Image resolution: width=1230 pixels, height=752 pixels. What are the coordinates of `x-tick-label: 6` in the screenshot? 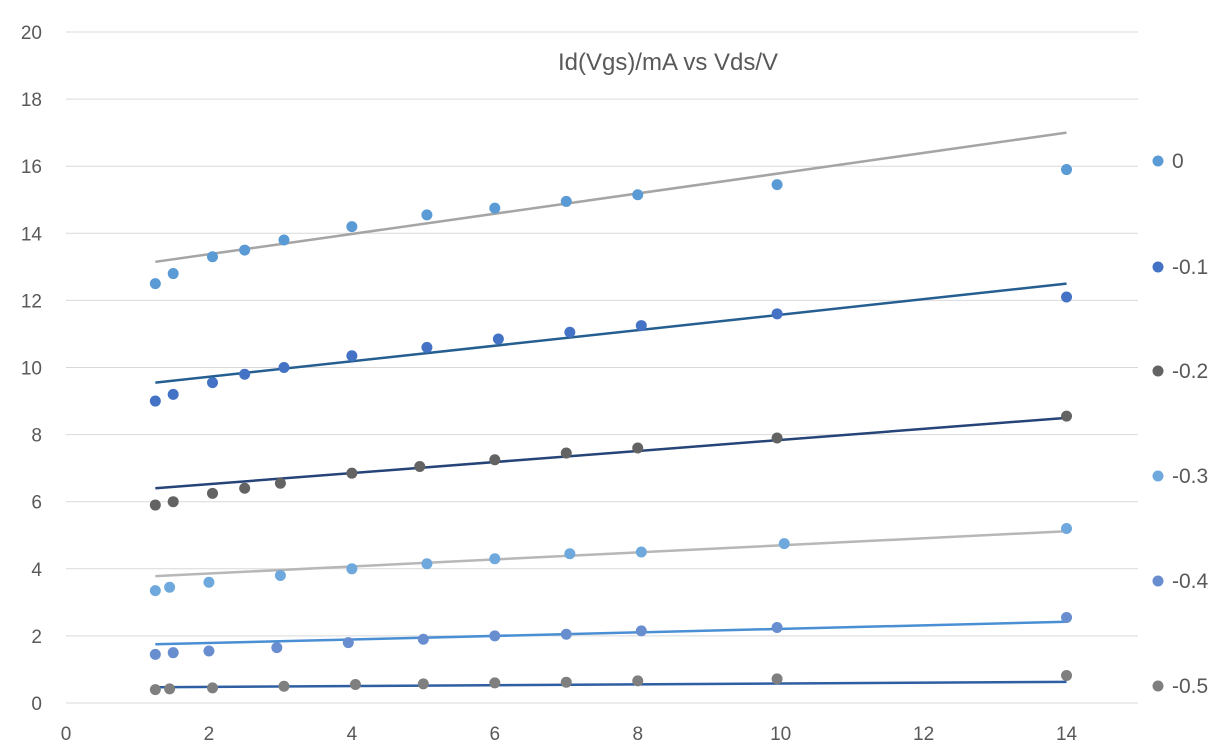 It's located at (495, 734).